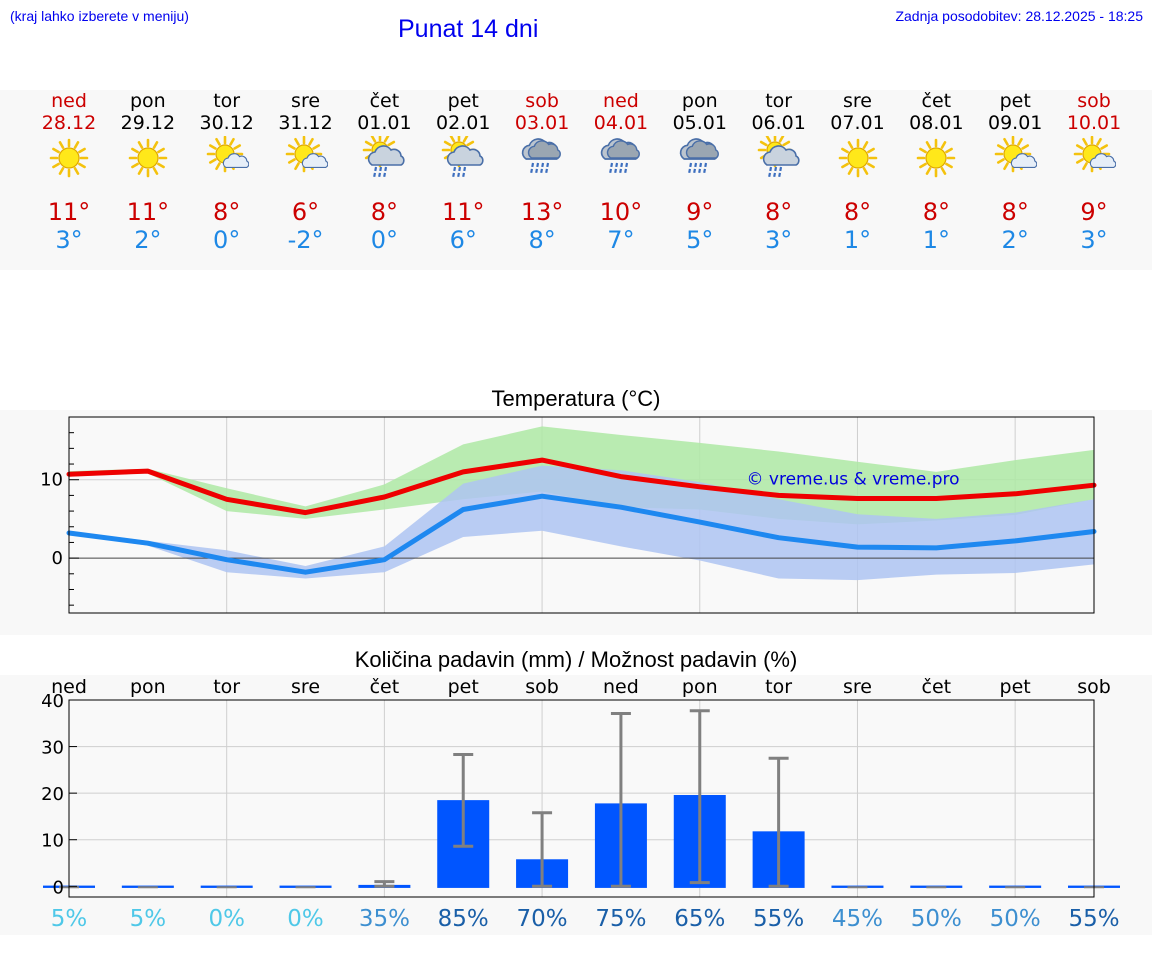 This screenshot has width=1152, height=975. I want to click on sun-icon, so click(857, 158).